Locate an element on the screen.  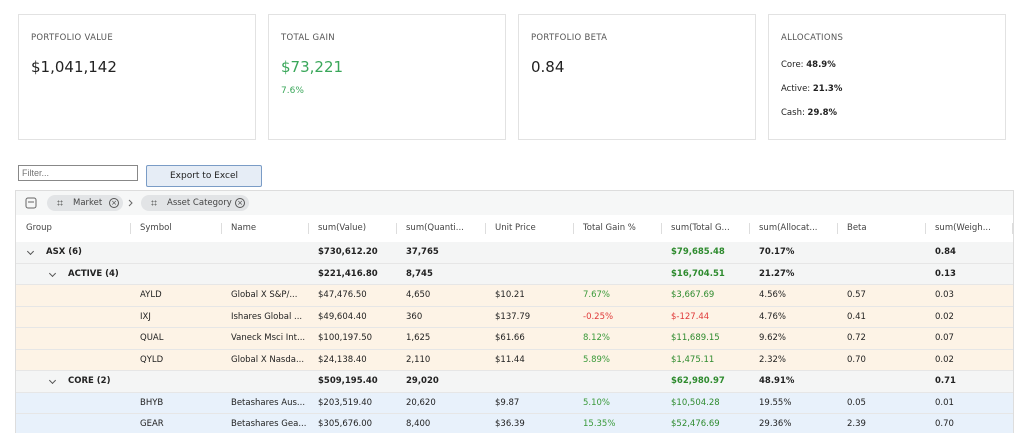
cell: $3,667.69 is located at coordinates (693, 295).